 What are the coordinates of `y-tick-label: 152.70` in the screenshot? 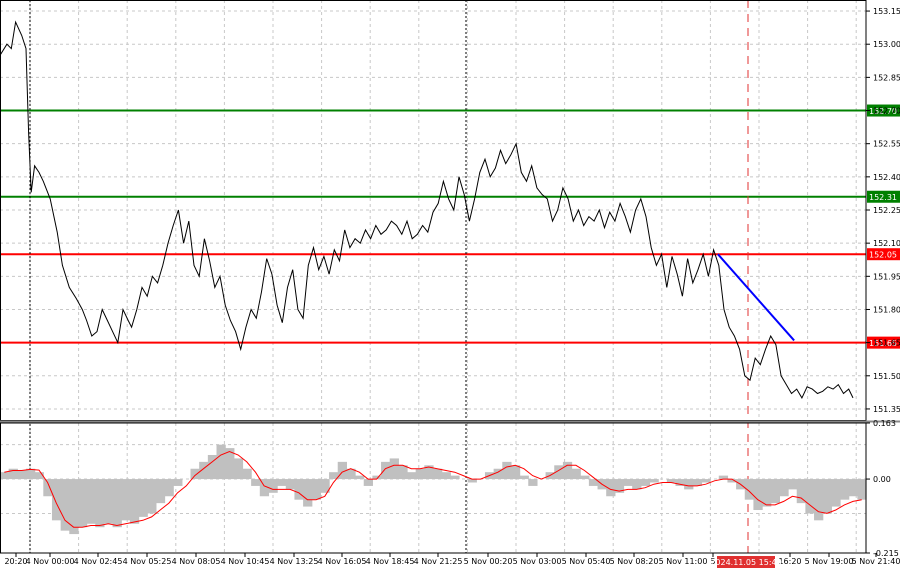 It's located at (886, 111).